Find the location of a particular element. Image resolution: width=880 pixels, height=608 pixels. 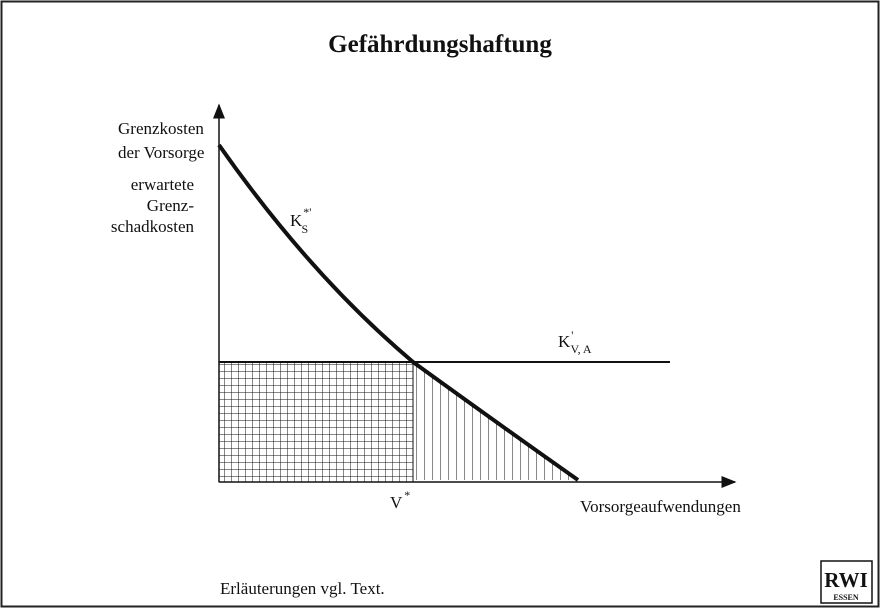

label-sup: * is located at coordinates (407, 495).